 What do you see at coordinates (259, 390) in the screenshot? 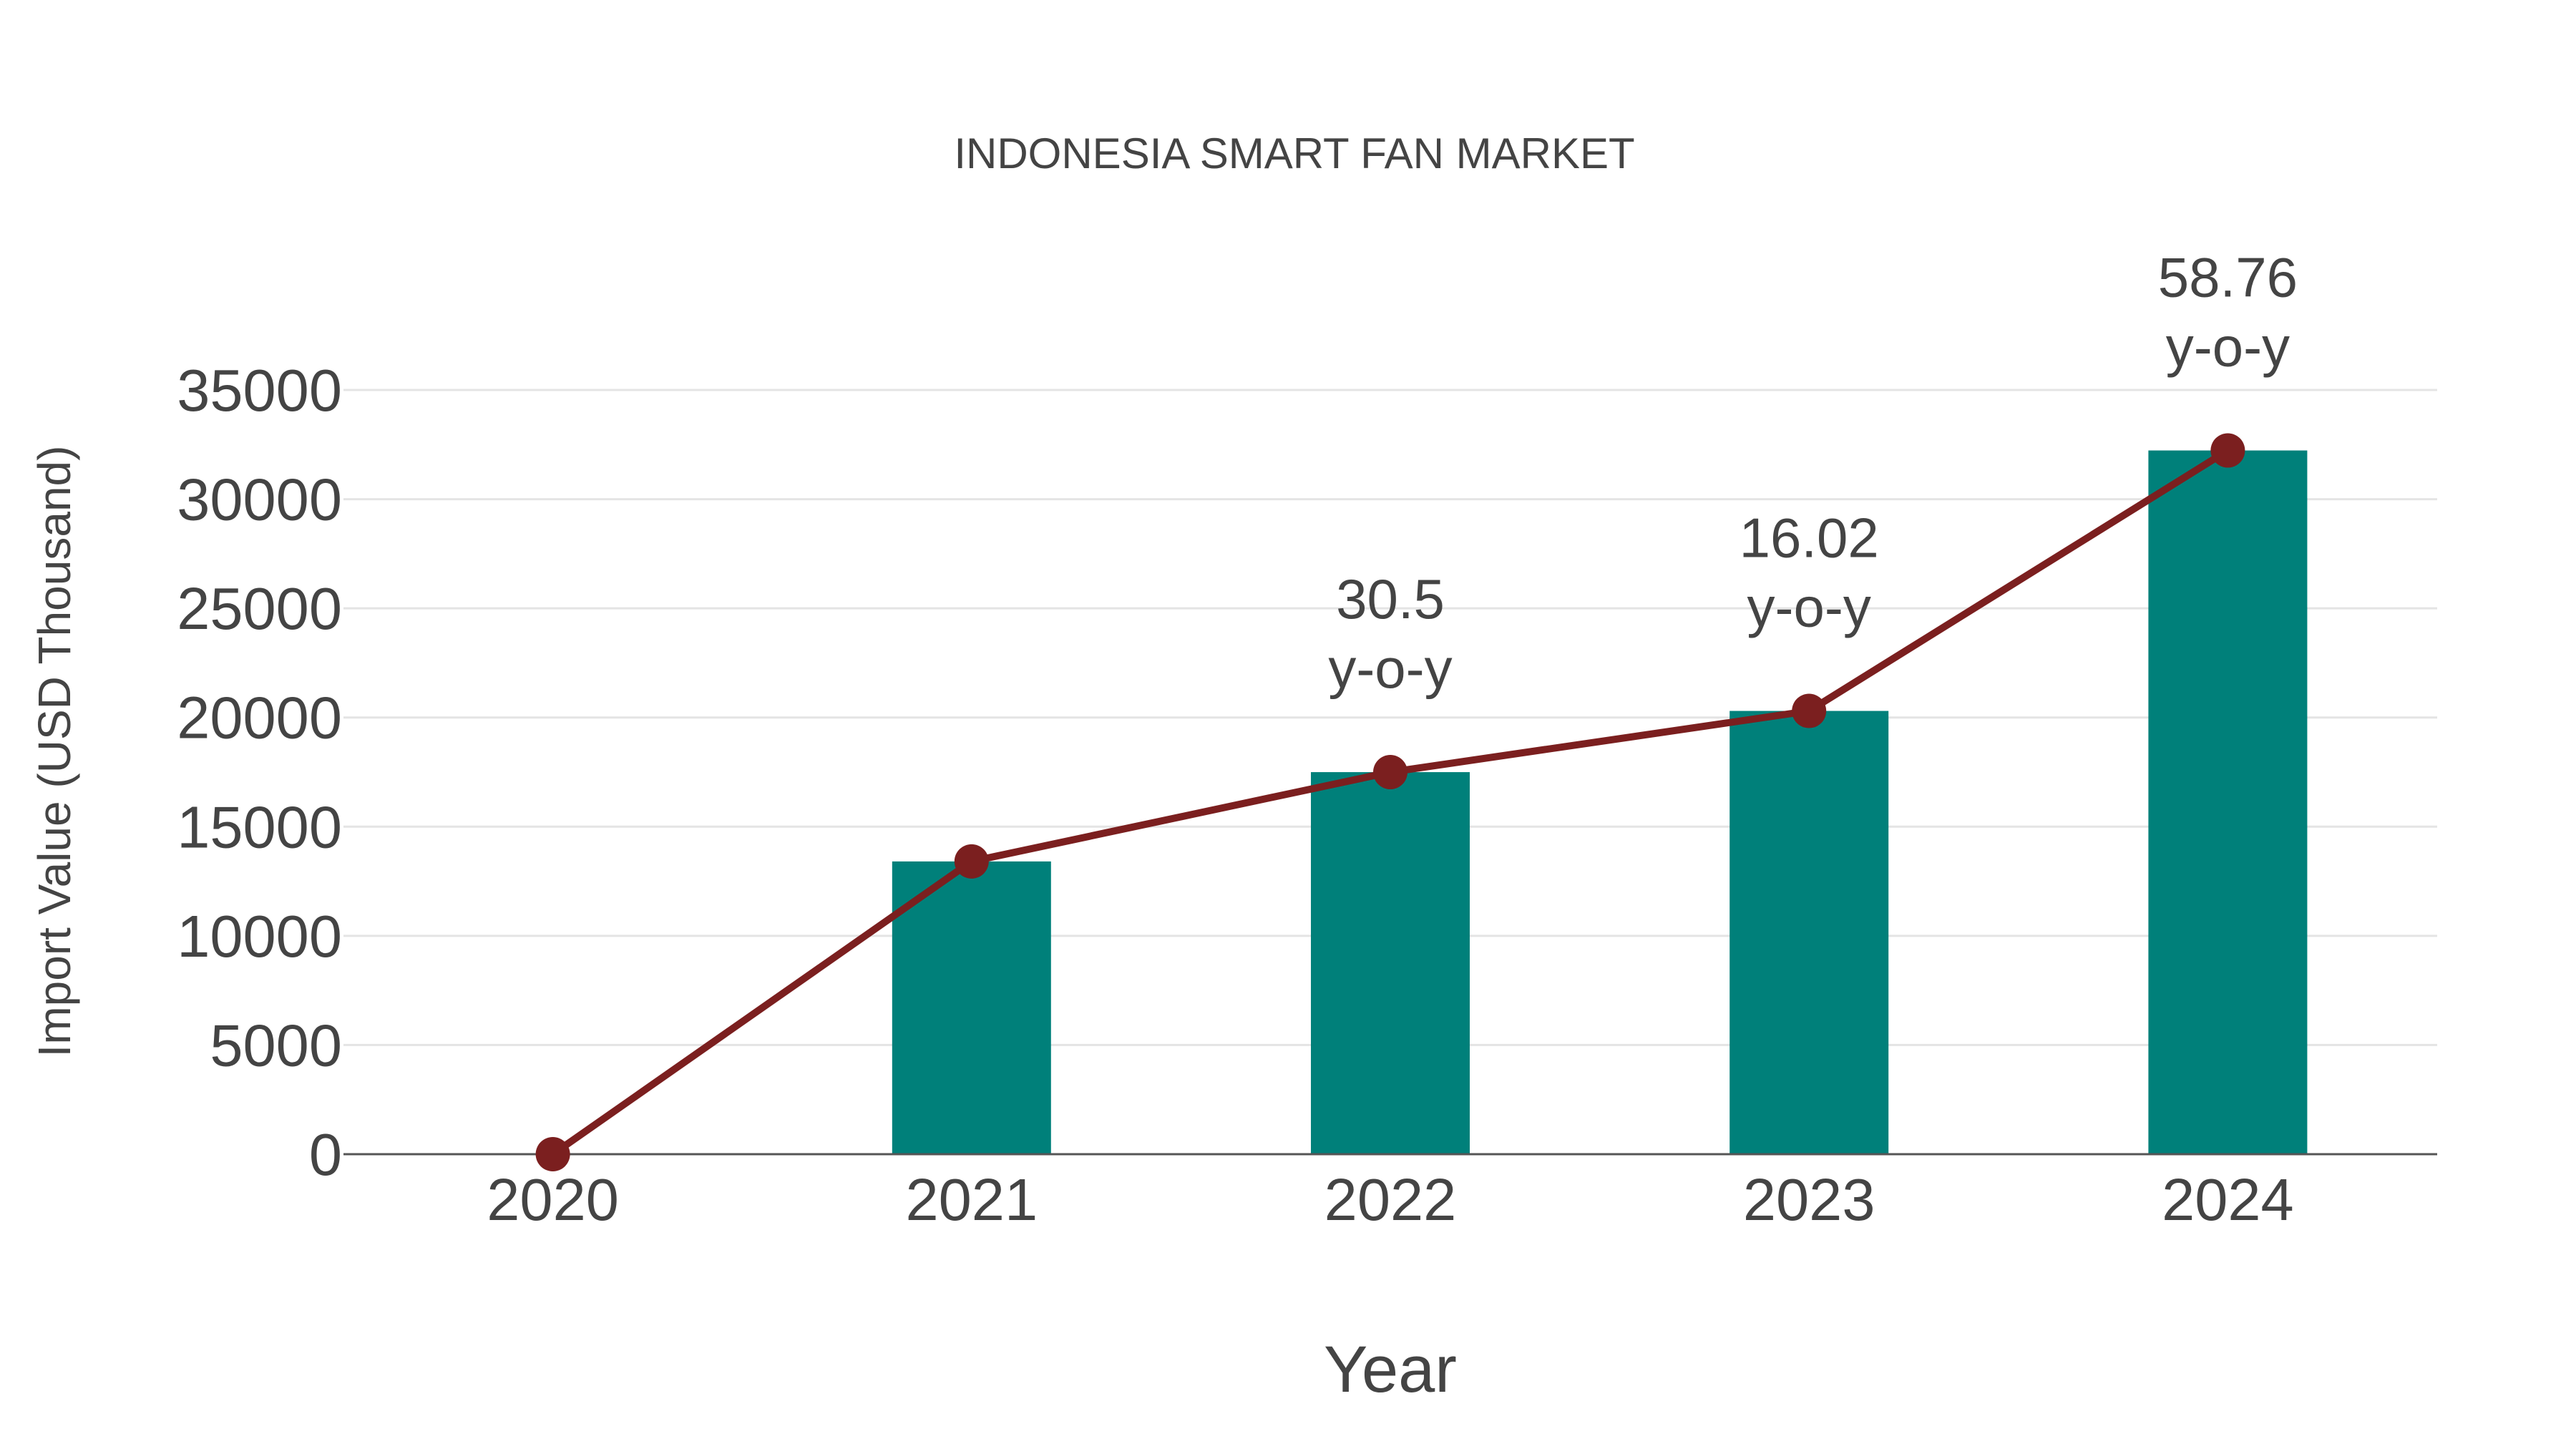
I see `y-tick-label: 35000` at bounding box center [259, 390].